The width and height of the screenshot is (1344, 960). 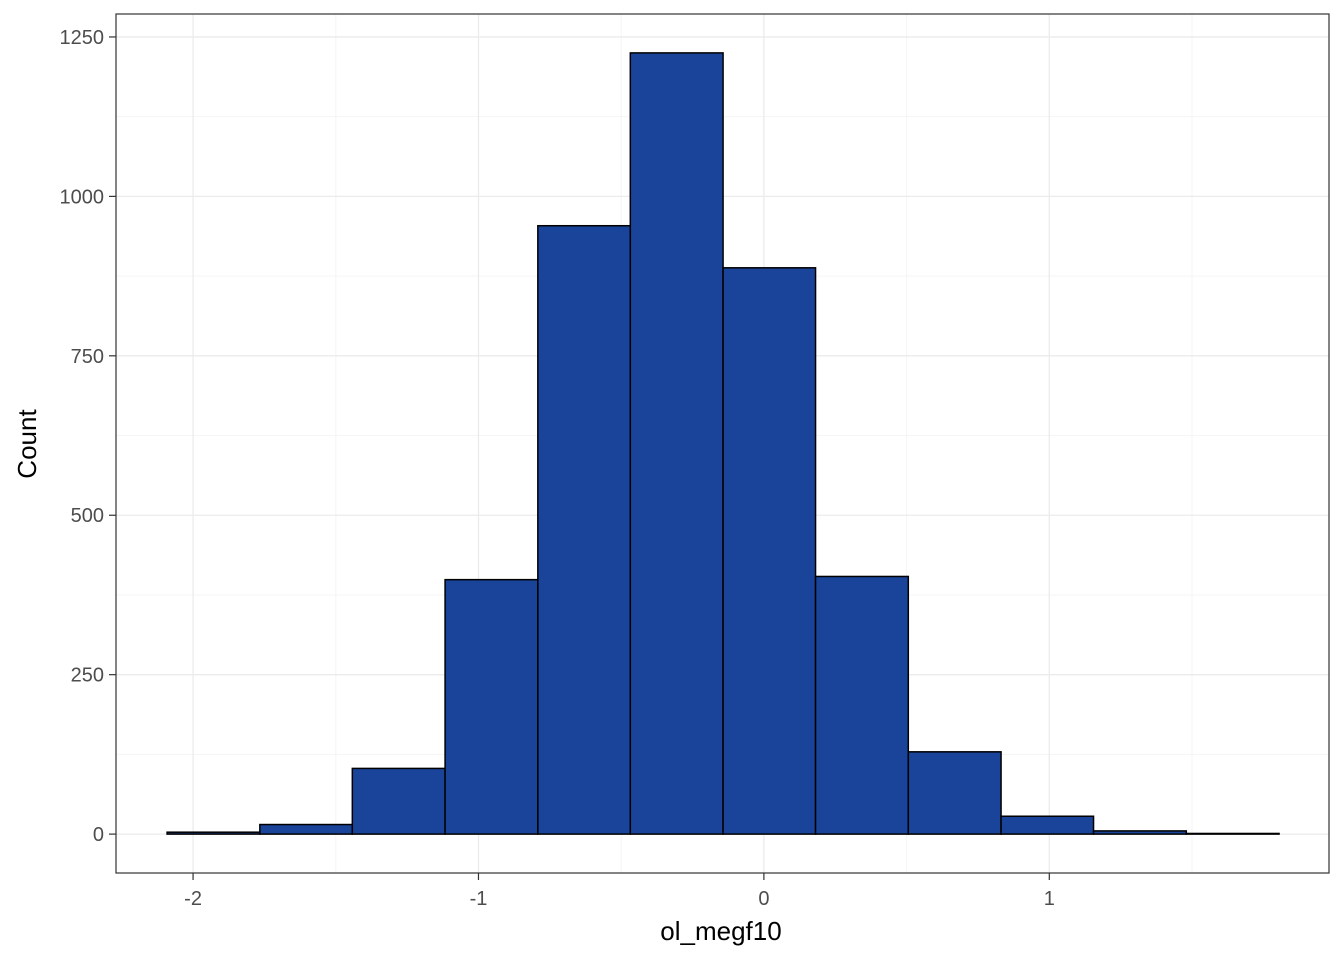 I want to click on y-tick-label: 0, so click(x=98, y=835).